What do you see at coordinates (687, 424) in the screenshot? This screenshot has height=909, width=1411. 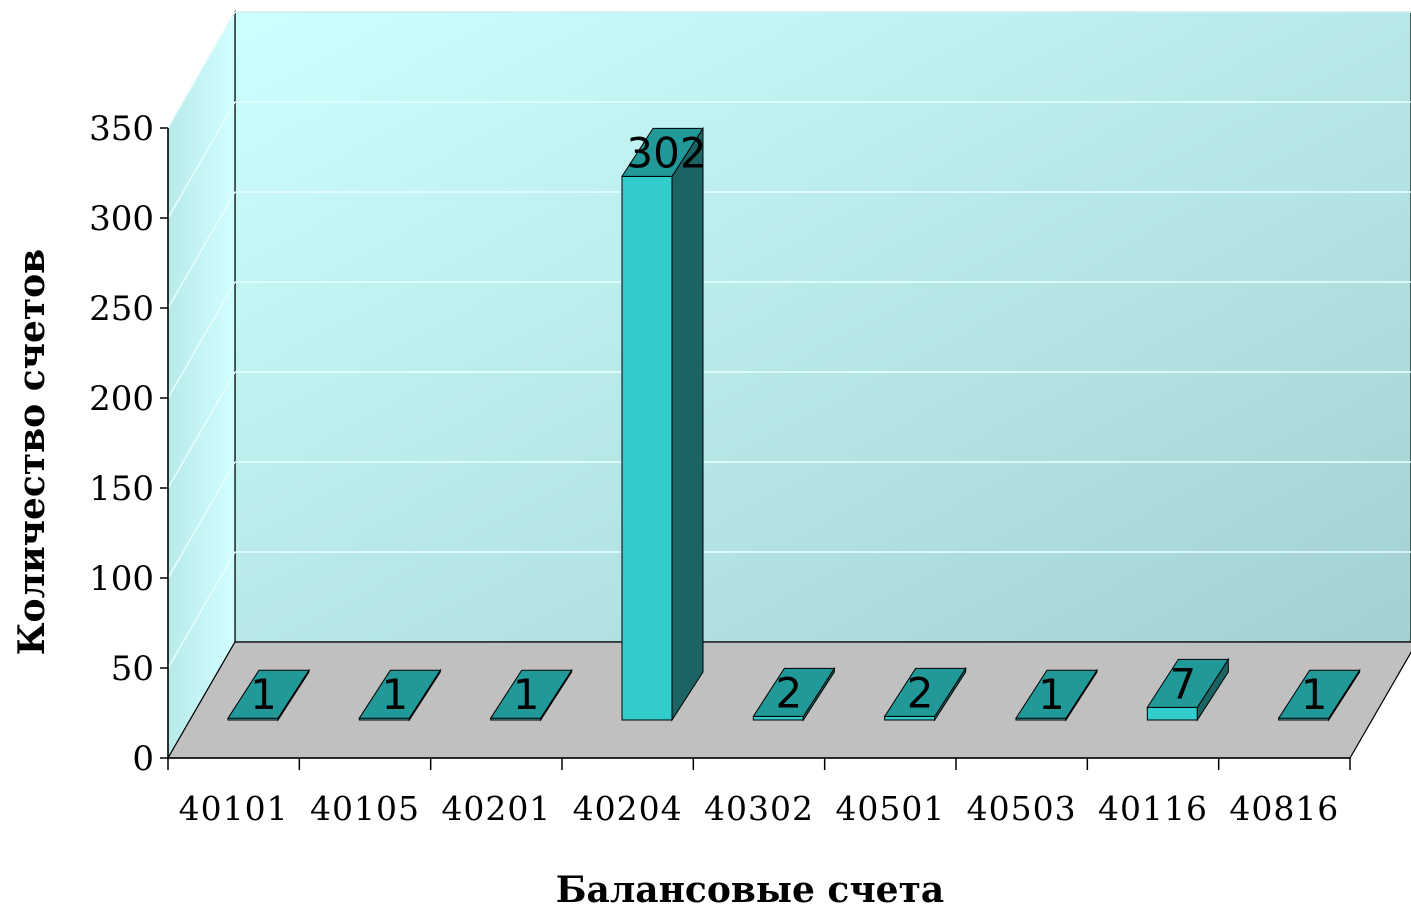 I see `bar-side` at bounding box center [687, 424].